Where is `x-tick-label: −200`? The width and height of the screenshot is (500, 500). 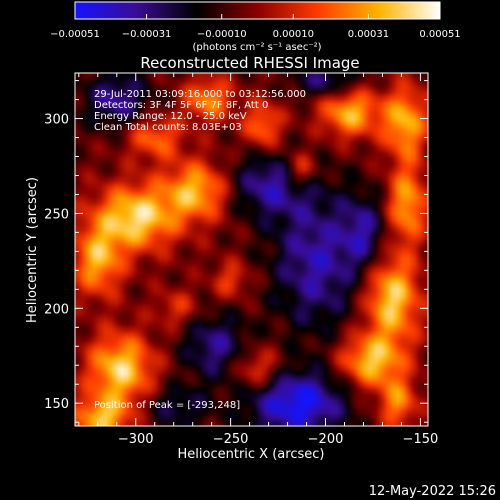
x-tick-label: −200 is located at coordinates (326, 439).